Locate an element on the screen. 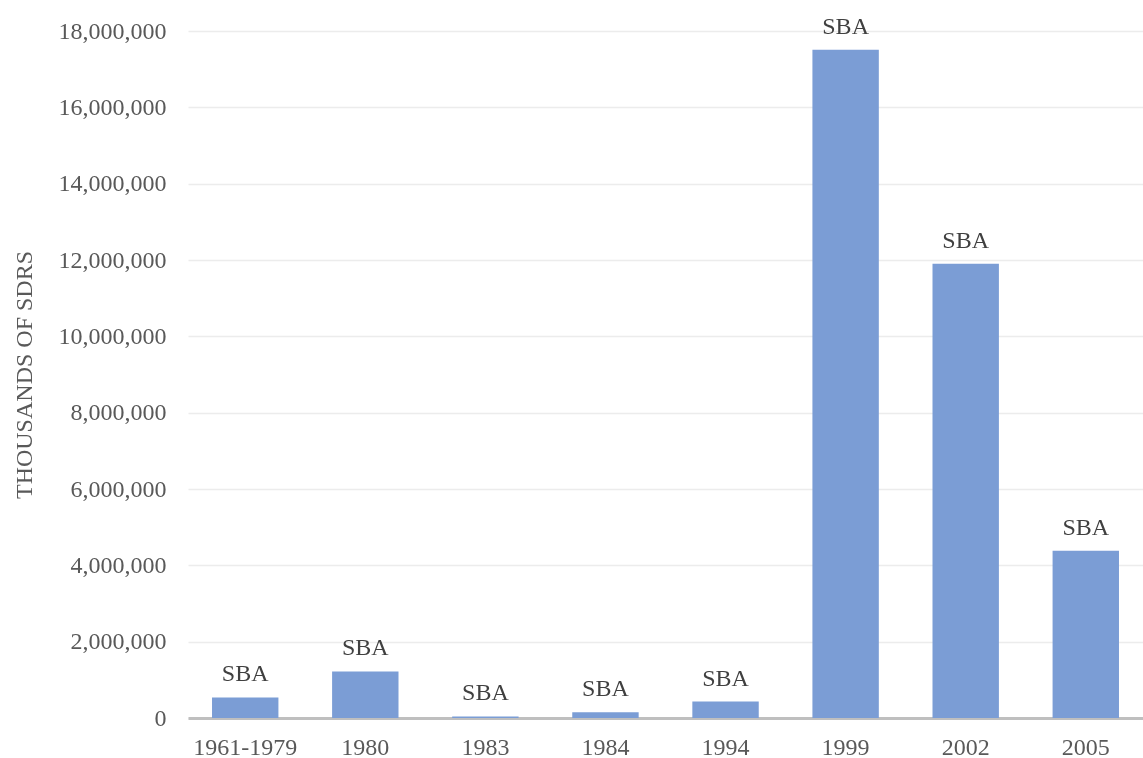 This screenshot has width=1143, height=758. y-tick-label: 18,000,000 is located at coordinates (112, 30).